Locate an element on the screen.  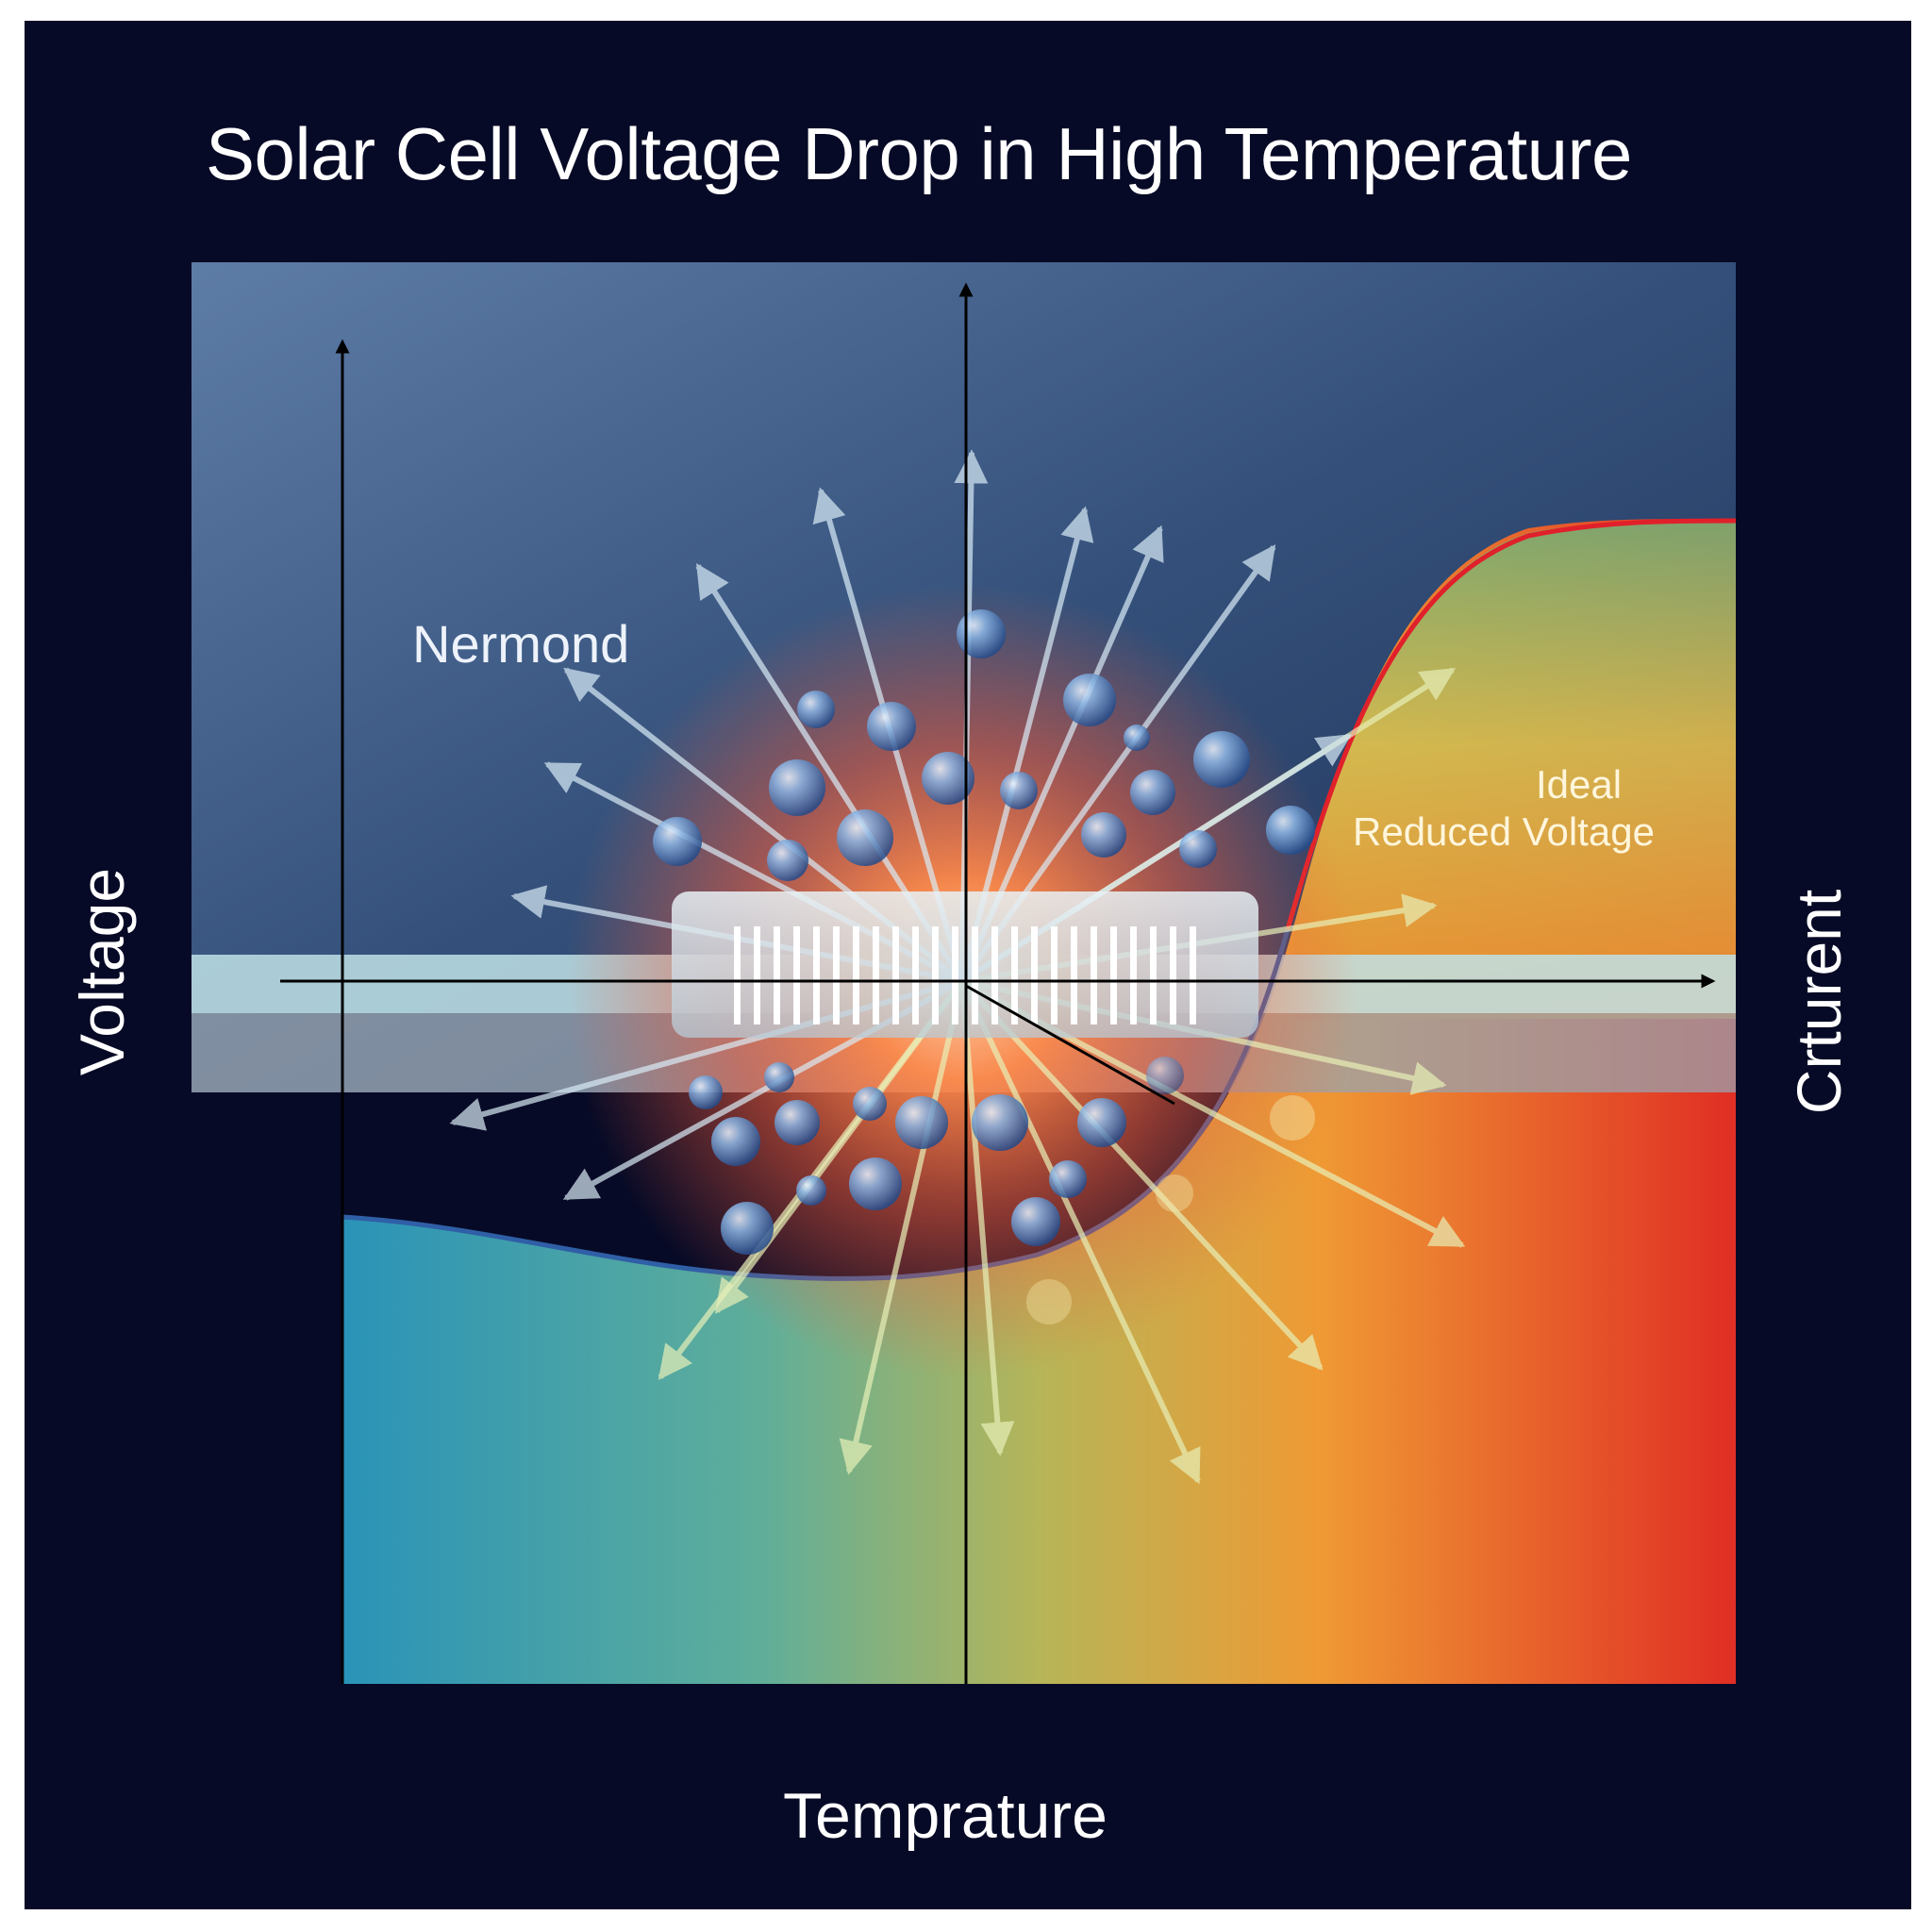
x-axis-label: Temprature is located at coordinates (946, 1816).